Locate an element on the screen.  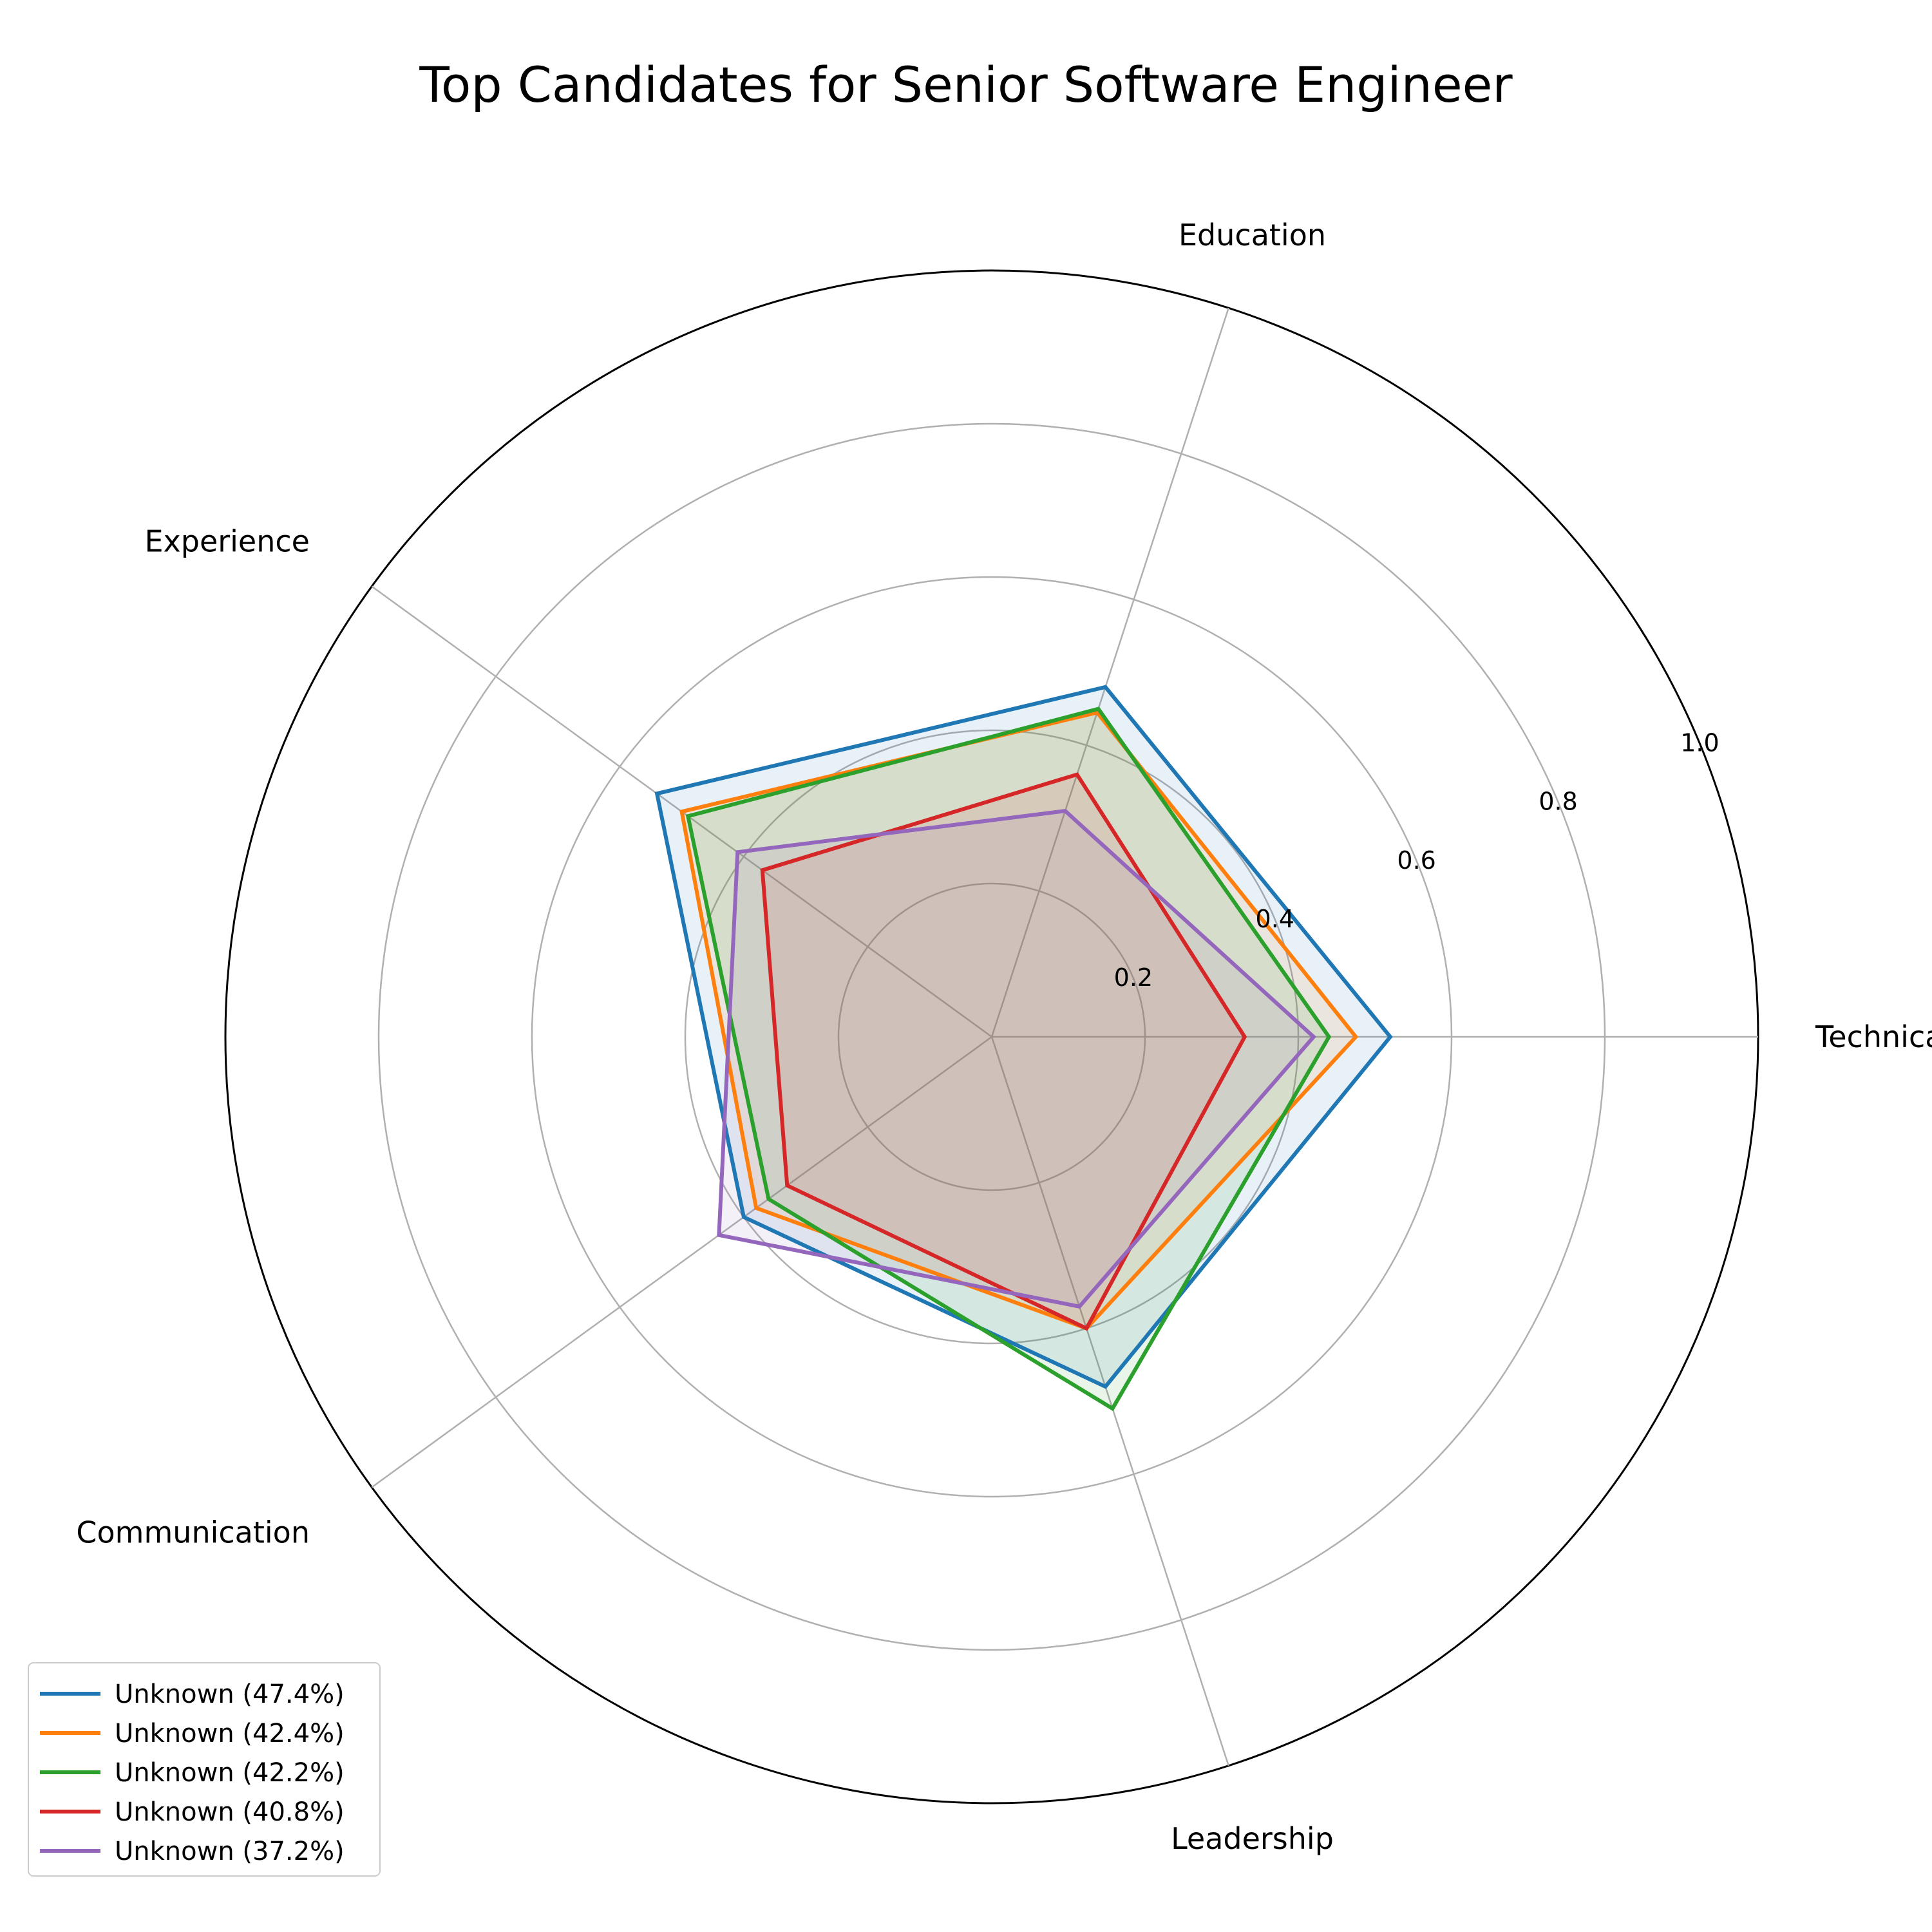
category-label: Experience is located at coordinates (227, 541).